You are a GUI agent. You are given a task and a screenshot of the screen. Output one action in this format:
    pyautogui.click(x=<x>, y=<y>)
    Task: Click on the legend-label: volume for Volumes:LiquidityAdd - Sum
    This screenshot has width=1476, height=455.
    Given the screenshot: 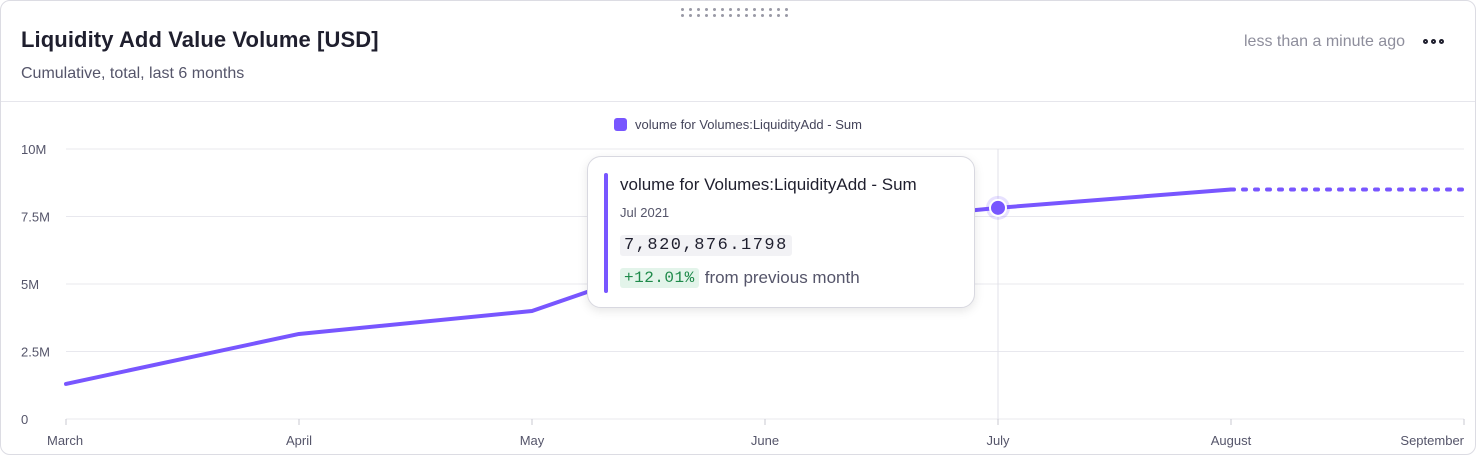 What is the action you would take?
    pyautogui.click(x=748, y=124)
    